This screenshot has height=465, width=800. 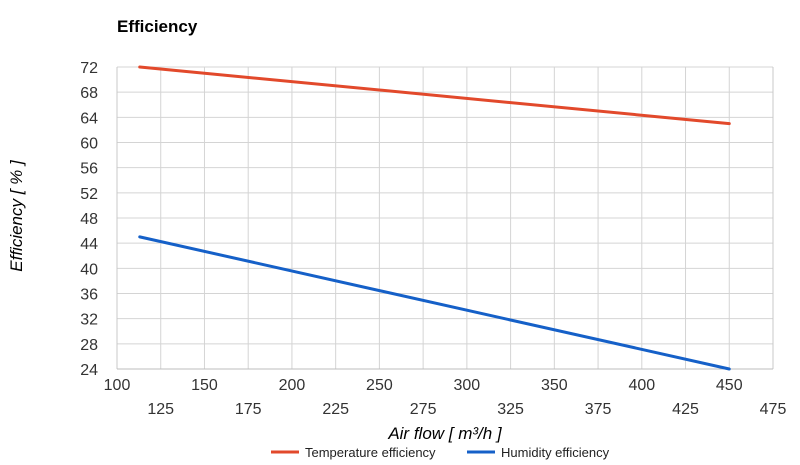 I want to click on x-tick-label: 475, so click(x=773, y=409).